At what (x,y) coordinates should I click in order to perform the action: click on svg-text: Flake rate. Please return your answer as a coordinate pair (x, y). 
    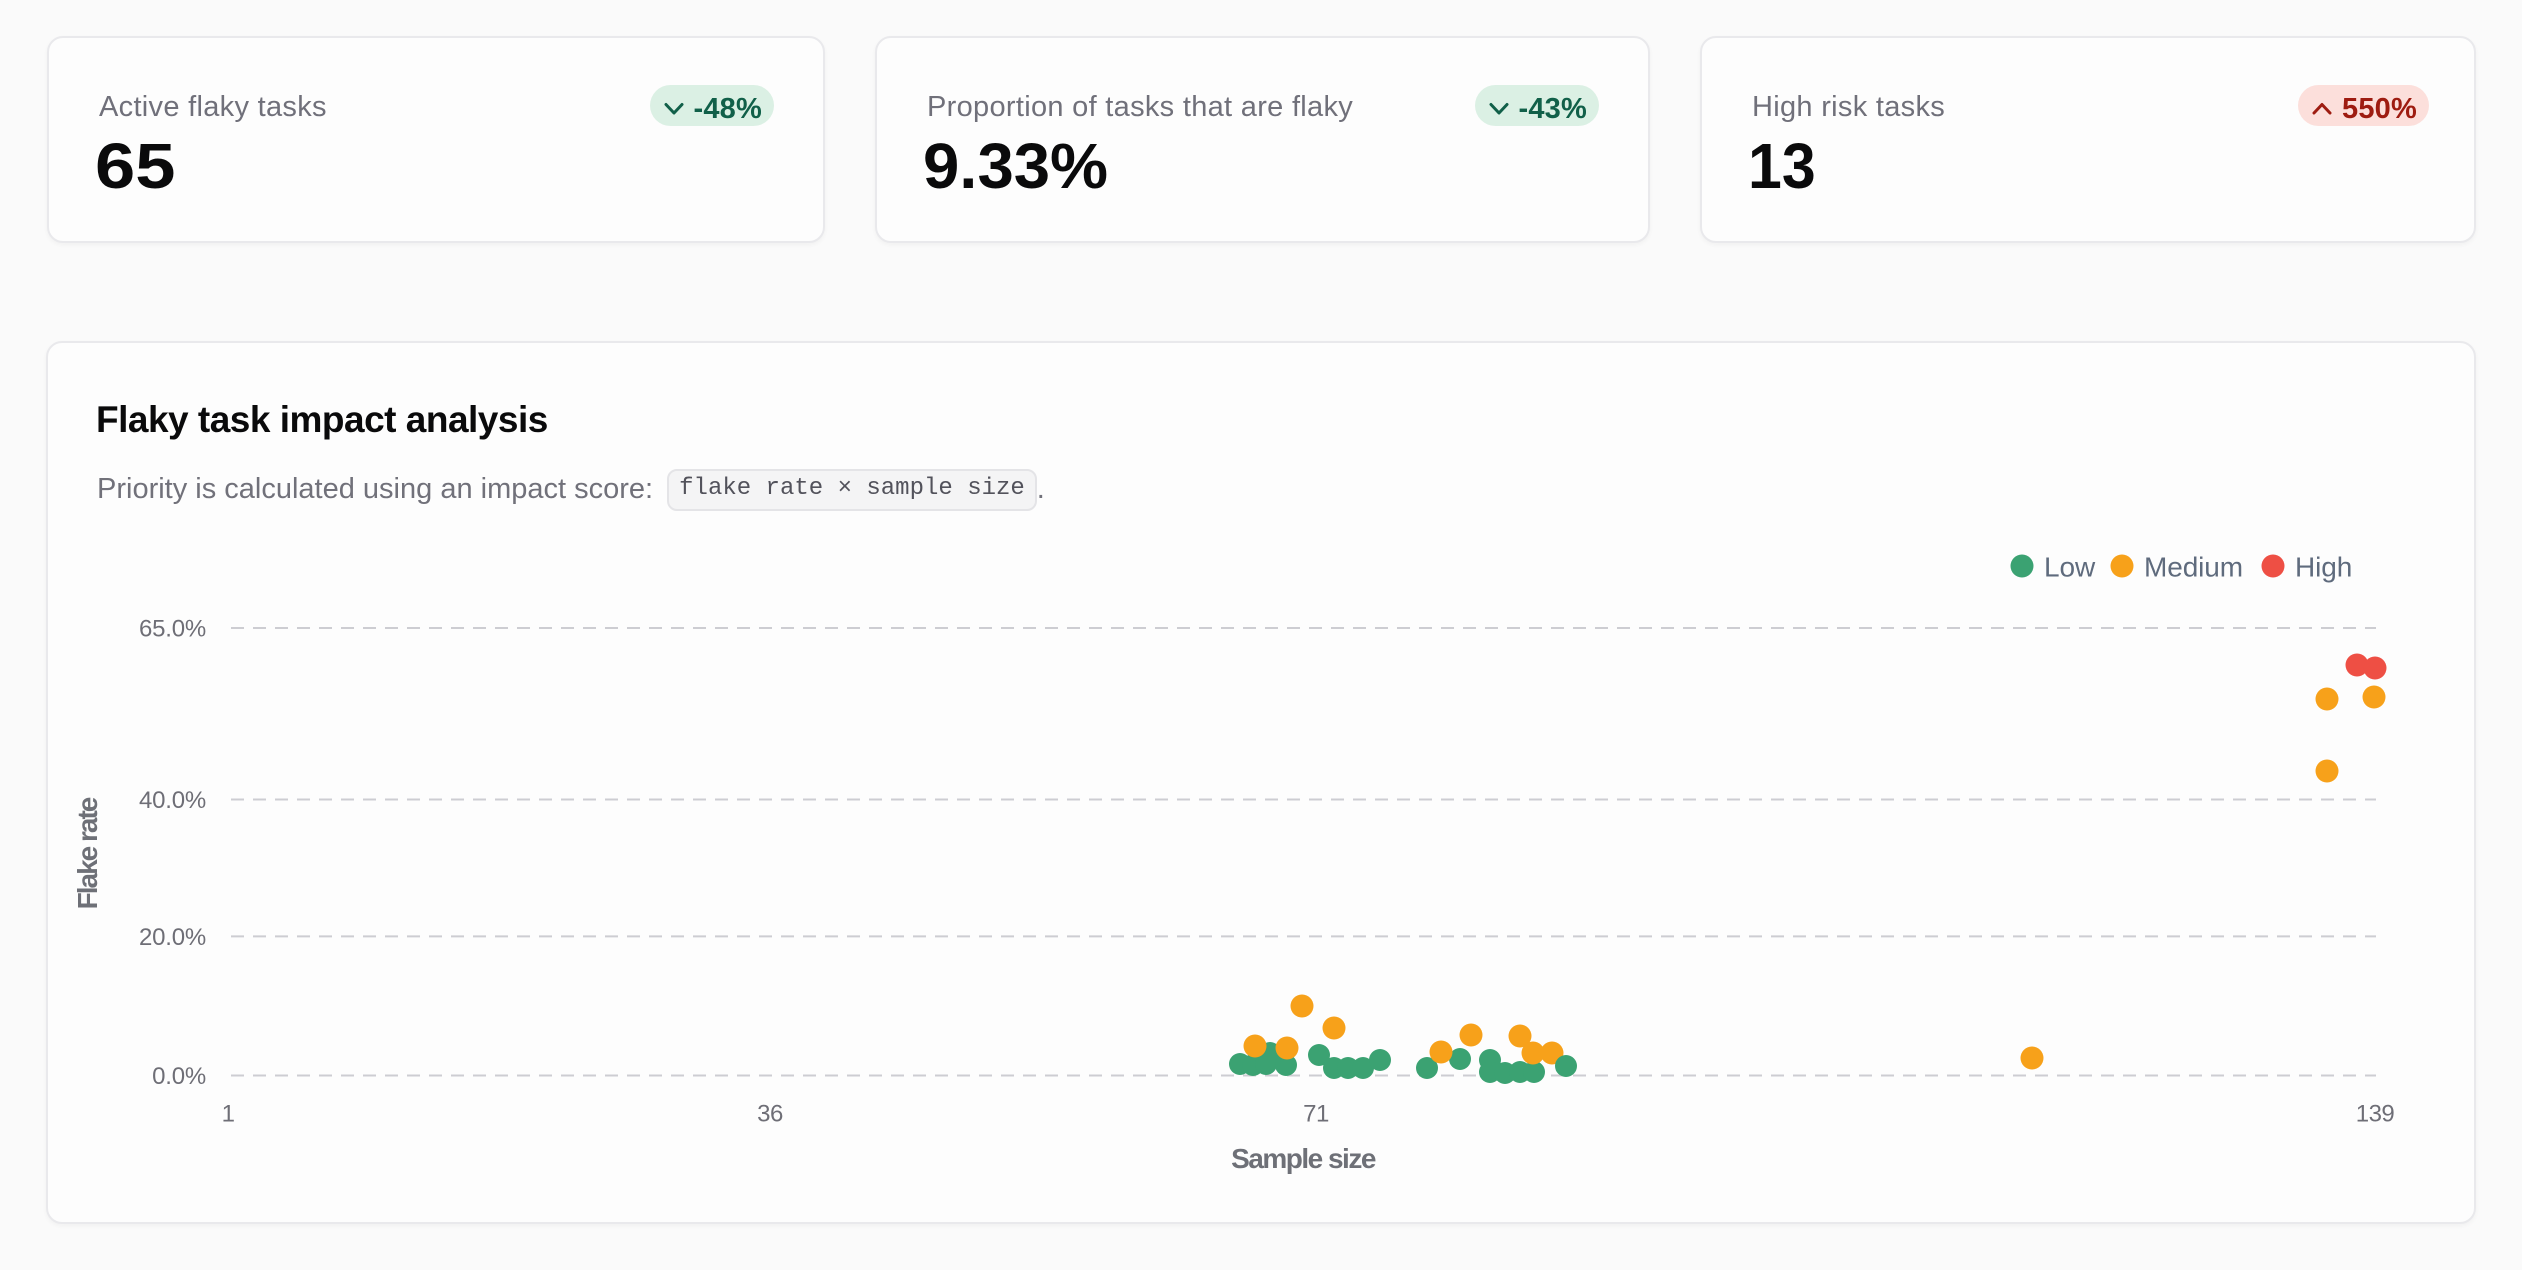
    Looking at the image, I should click on (87, 853).